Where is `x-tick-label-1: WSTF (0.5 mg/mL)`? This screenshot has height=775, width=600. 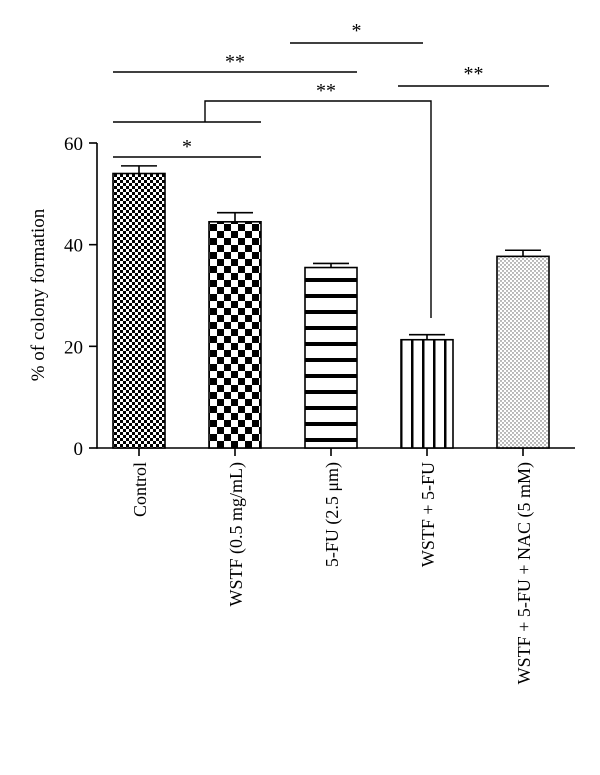
x-tick-label-1: WSTF (0.5 mg/mL) is located at coordinates (236, 534).